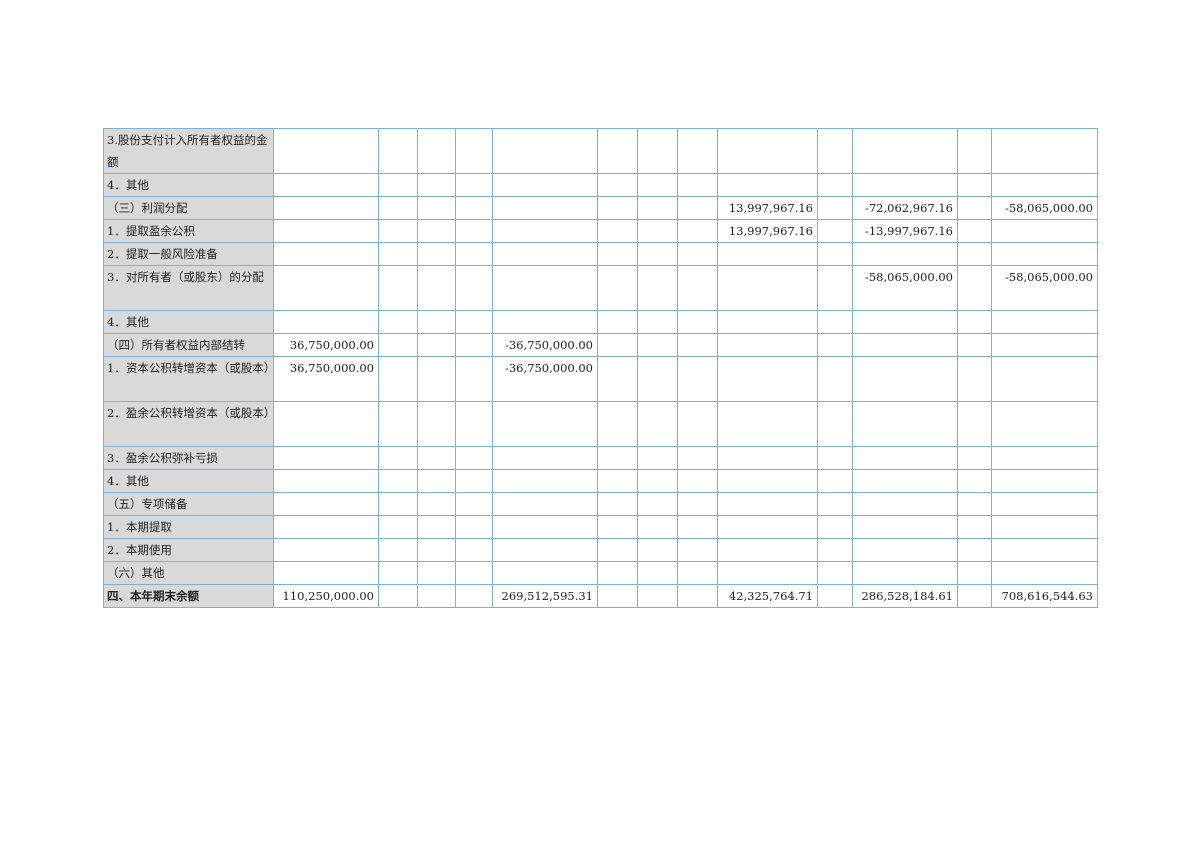  I want to click on table-cell: 708,616,544.63, so click(1044, 596).